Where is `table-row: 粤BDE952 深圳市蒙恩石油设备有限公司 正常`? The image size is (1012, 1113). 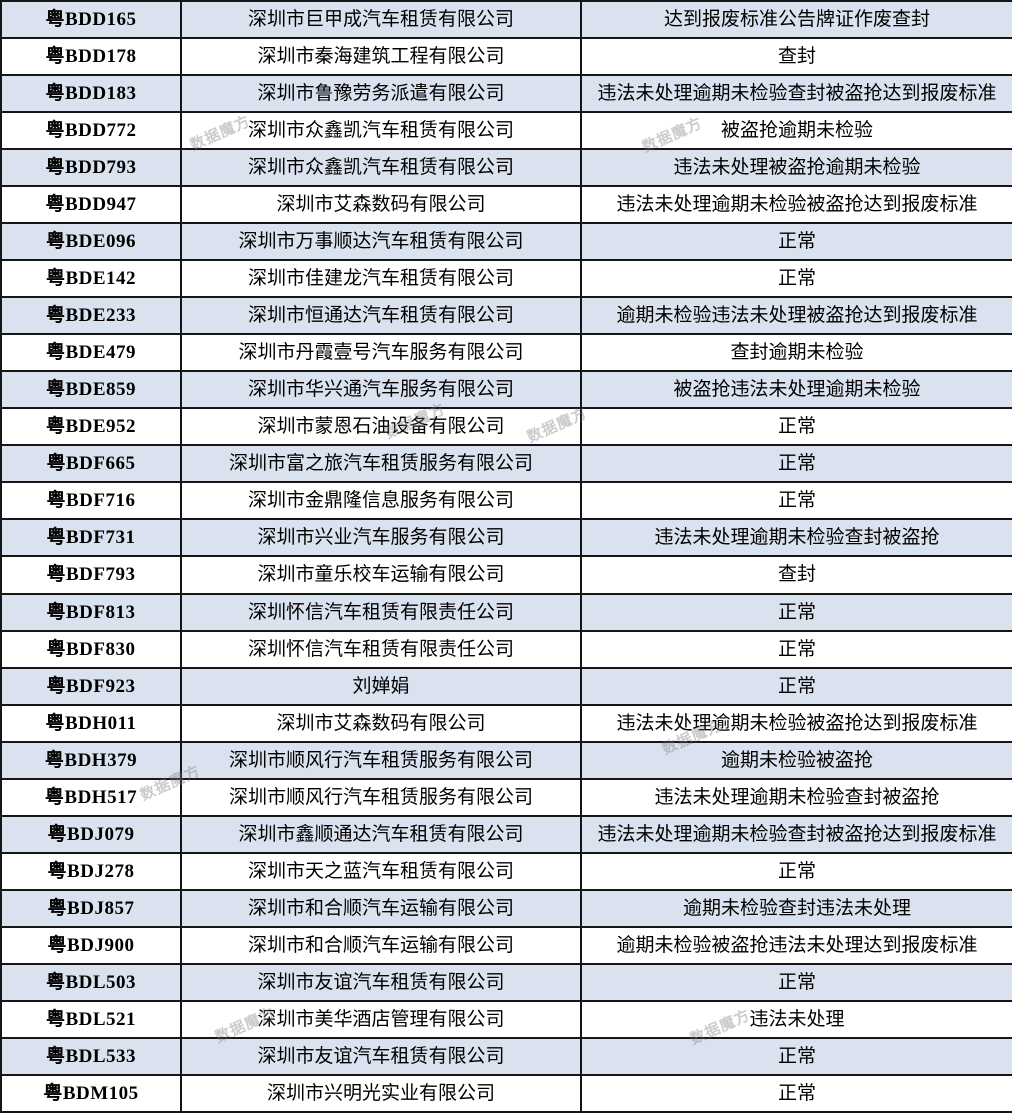
table-row: 粤BDE952 深圳市蒙恩石油设备有限公司 正常 is located at coordinates (506, 427).